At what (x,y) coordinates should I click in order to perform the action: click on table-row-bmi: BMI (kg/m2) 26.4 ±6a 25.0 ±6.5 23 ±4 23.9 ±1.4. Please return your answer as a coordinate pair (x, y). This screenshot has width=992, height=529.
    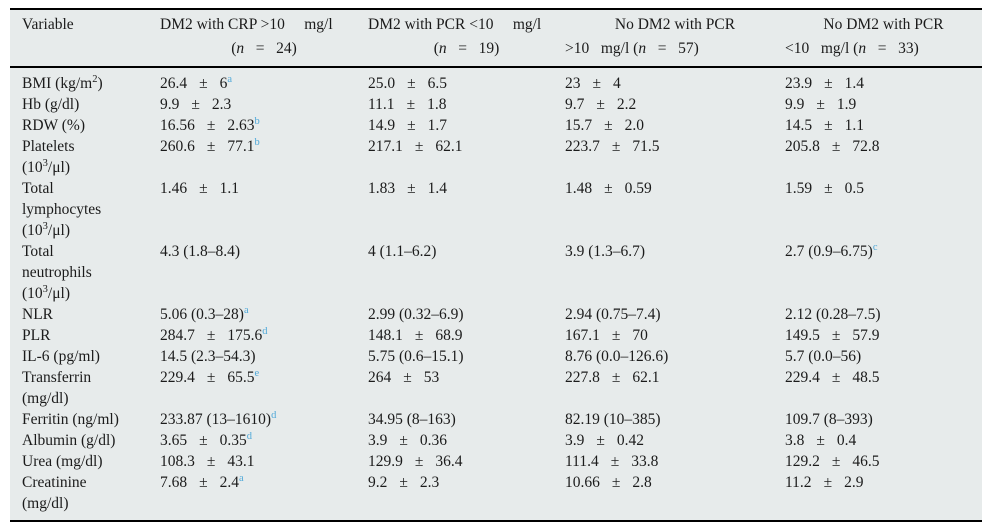
    Looking at the image, I should click on (496, 83).